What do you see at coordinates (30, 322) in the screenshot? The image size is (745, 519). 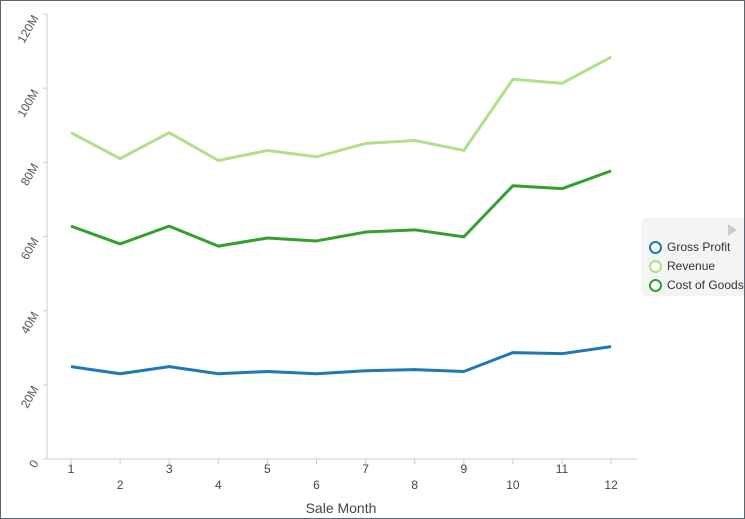 I see `y-tick-label: 40M` at bounding box center [30, 322].